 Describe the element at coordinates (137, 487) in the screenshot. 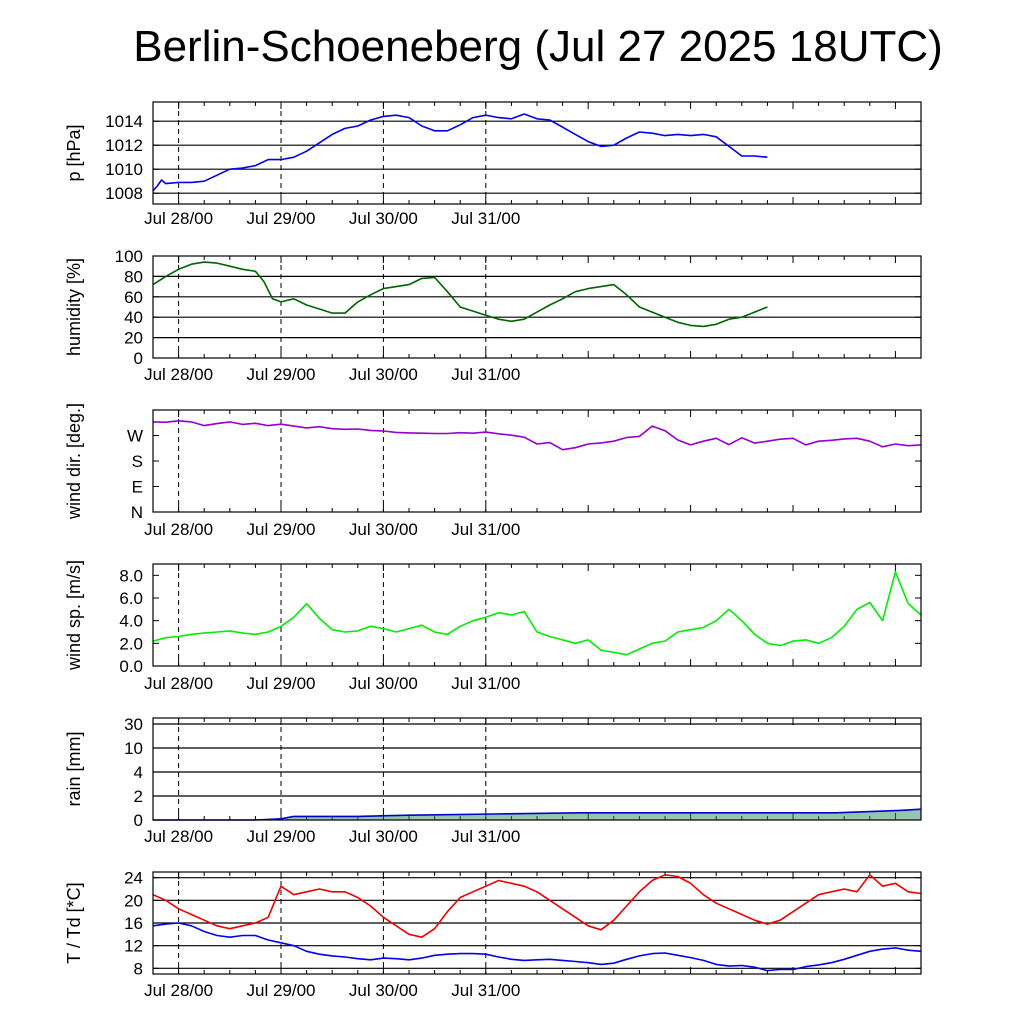

I see `y-tick-label: E` at that location.